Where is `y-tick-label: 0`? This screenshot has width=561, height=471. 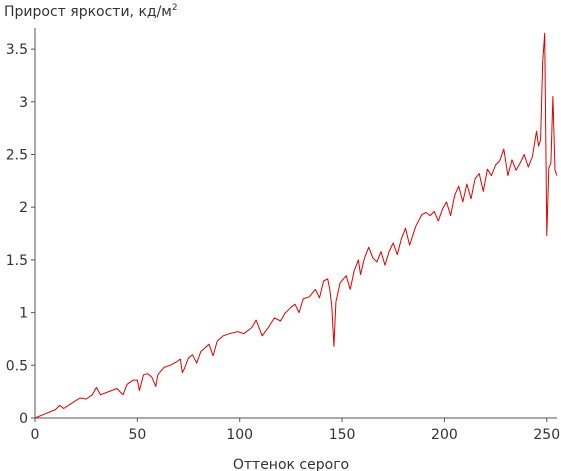 y-tick-label: 0 is located at coordinates (23, 419).